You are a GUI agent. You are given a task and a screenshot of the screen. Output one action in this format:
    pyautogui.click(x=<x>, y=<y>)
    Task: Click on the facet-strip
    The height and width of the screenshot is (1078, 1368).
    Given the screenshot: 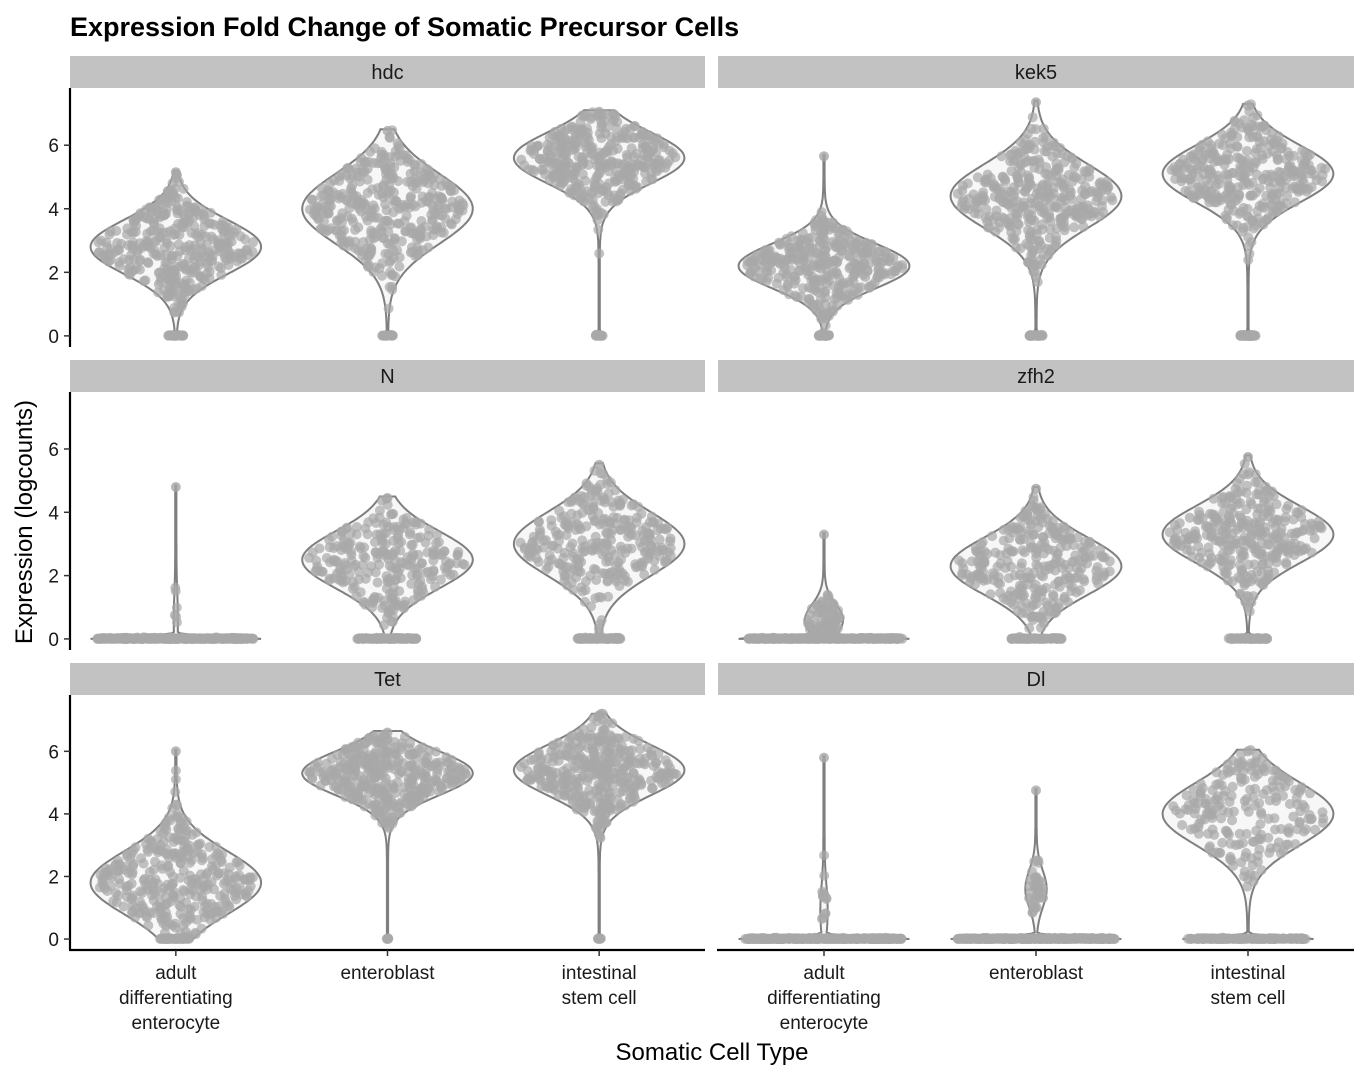 What is the action you would take?
    pyautogui.click(x=1036, y=72)
    